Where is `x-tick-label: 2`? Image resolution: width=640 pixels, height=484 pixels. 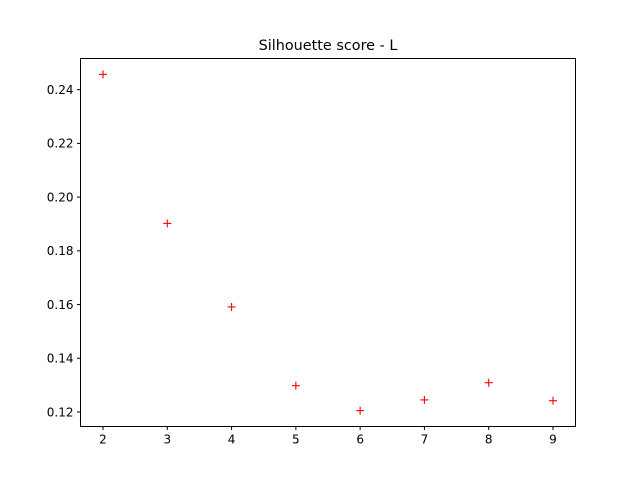
x-tick-label: 2 is located at coordinates (103, 440).